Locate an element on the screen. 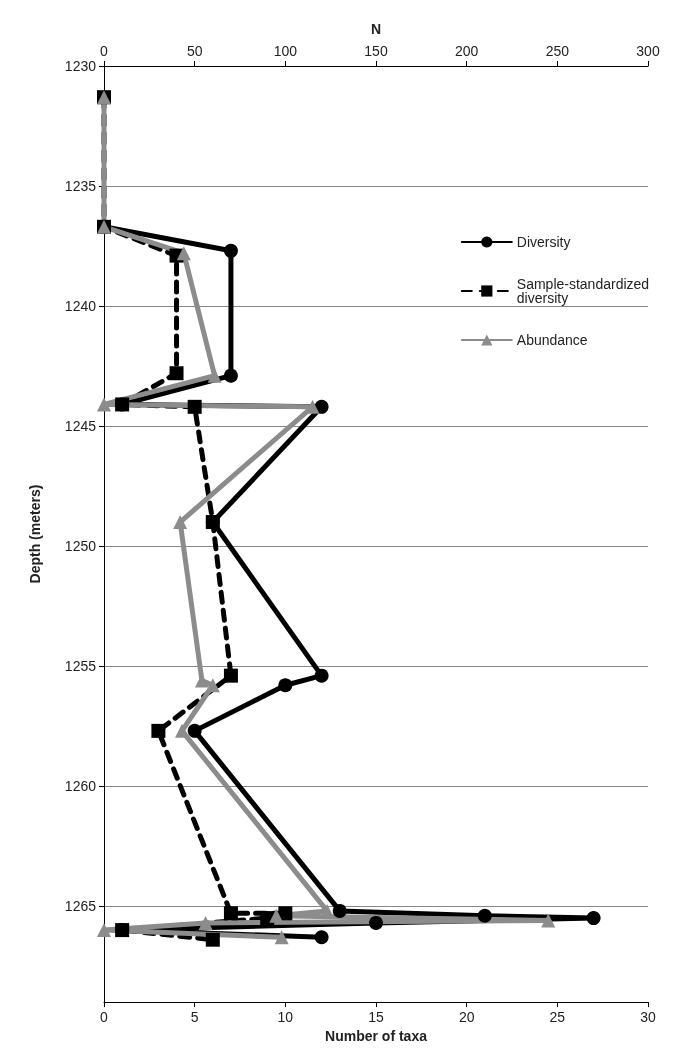 This screenshot has width=673, height=1048. x-tick-label: 0 is located at coordinates (104, 1017).